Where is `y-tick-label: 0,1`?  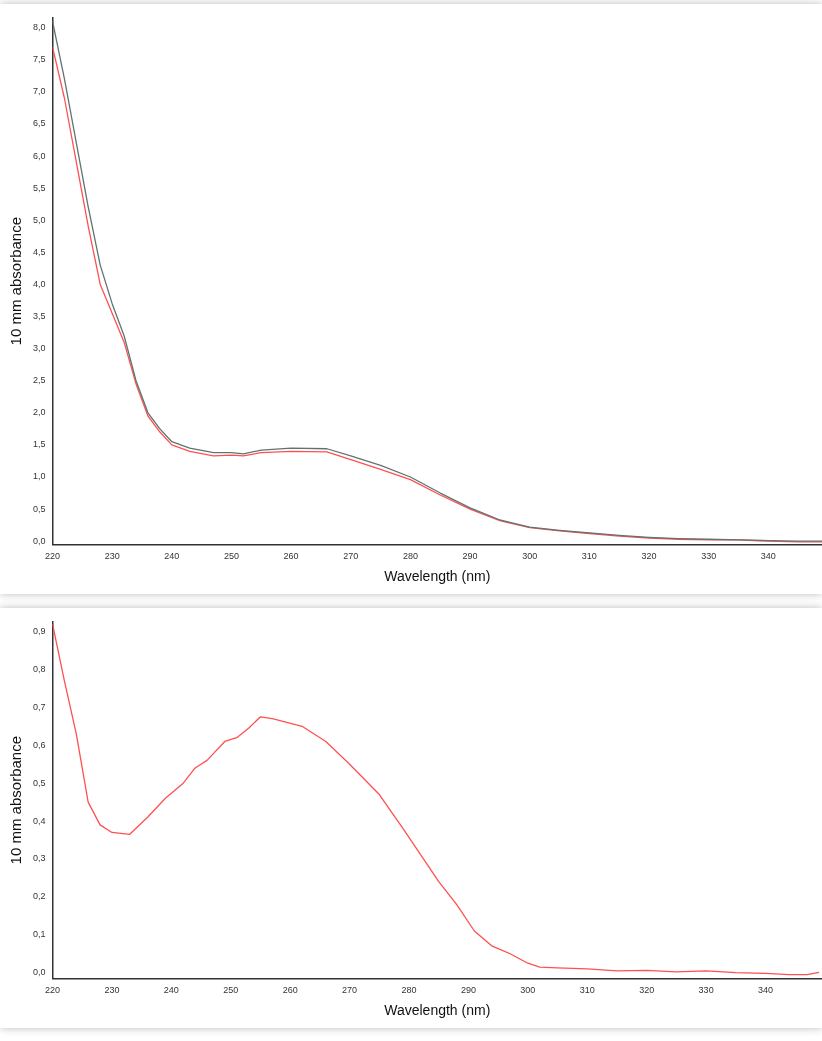
y-tick-label: 0,1 is located at coordinates (39, 934).